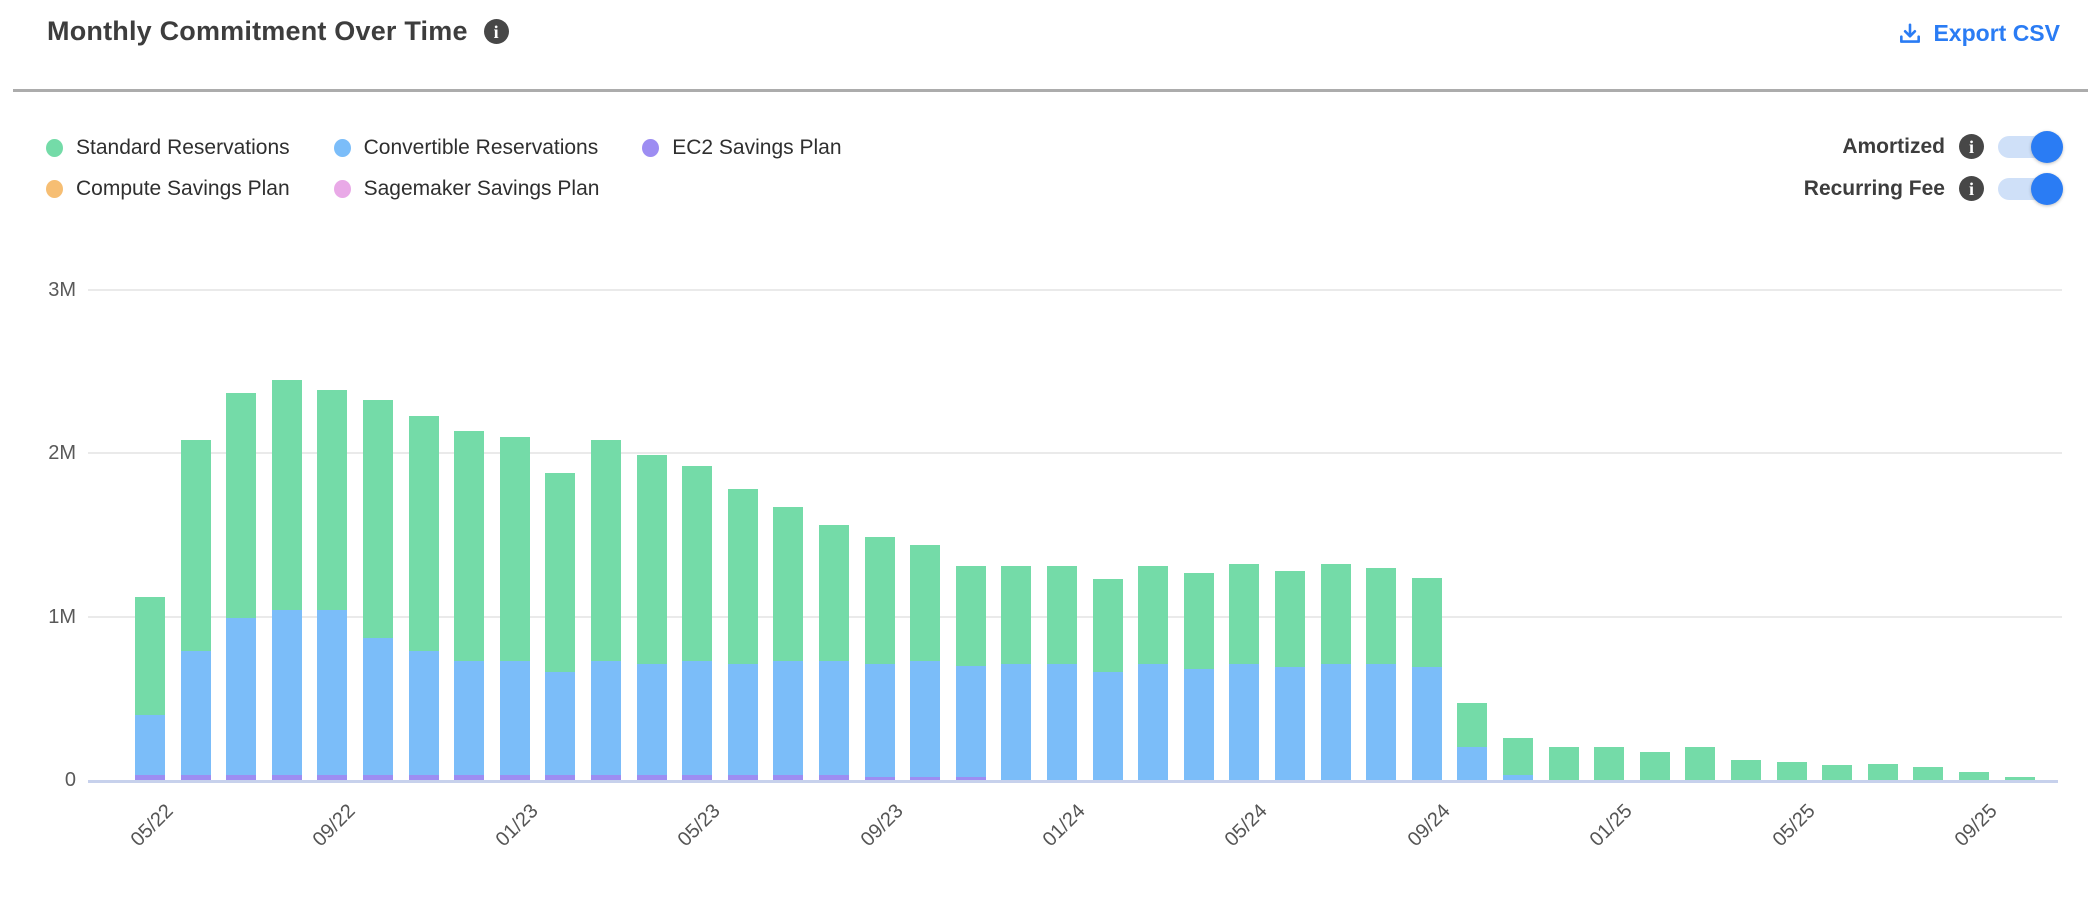 This screenshot has height=922, width=2088. What do you see at coordinates (195, 777) in the screenshot?
I see `bar-06/22-ec2-savings-plan` at bounding box center [195, 777].